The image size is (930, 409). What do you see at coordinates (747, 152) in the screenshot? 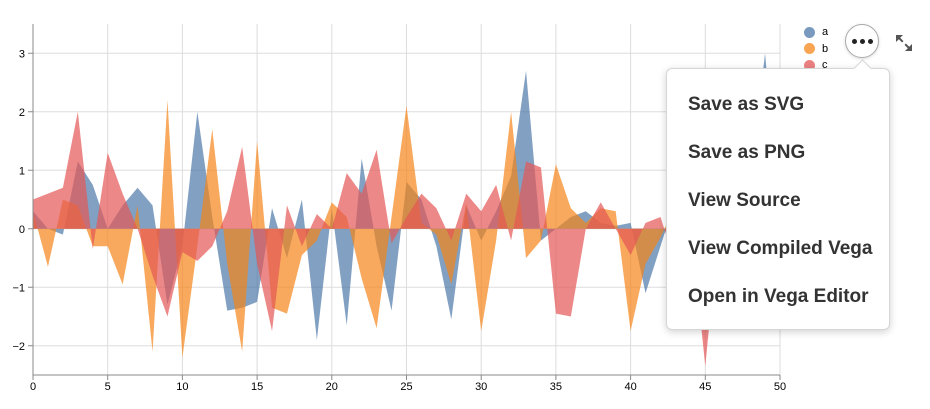
I see `menu-save-png: Save as PNG` at bounding box center [747, 152].